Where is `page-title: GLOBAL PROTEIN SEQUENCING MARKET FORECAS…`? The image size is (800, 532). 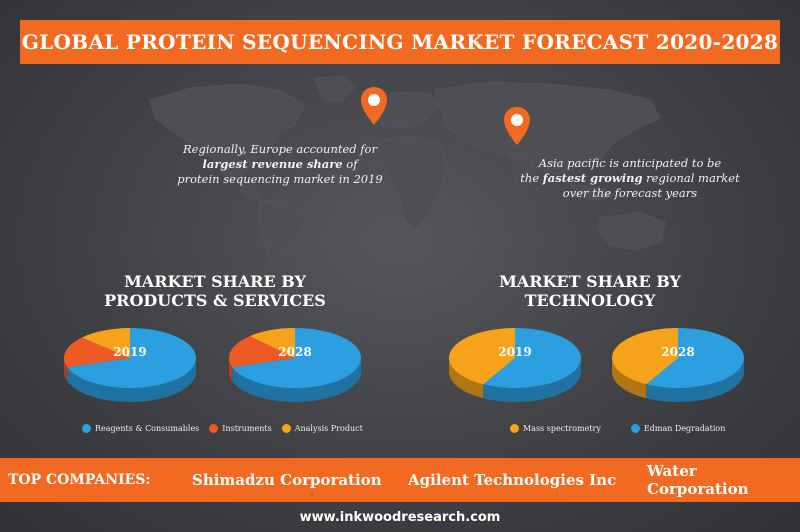
page-title: GLOBAL PROTEIN SEQUENCING MARKET FORECAS… is located at coordinates (400, 42).